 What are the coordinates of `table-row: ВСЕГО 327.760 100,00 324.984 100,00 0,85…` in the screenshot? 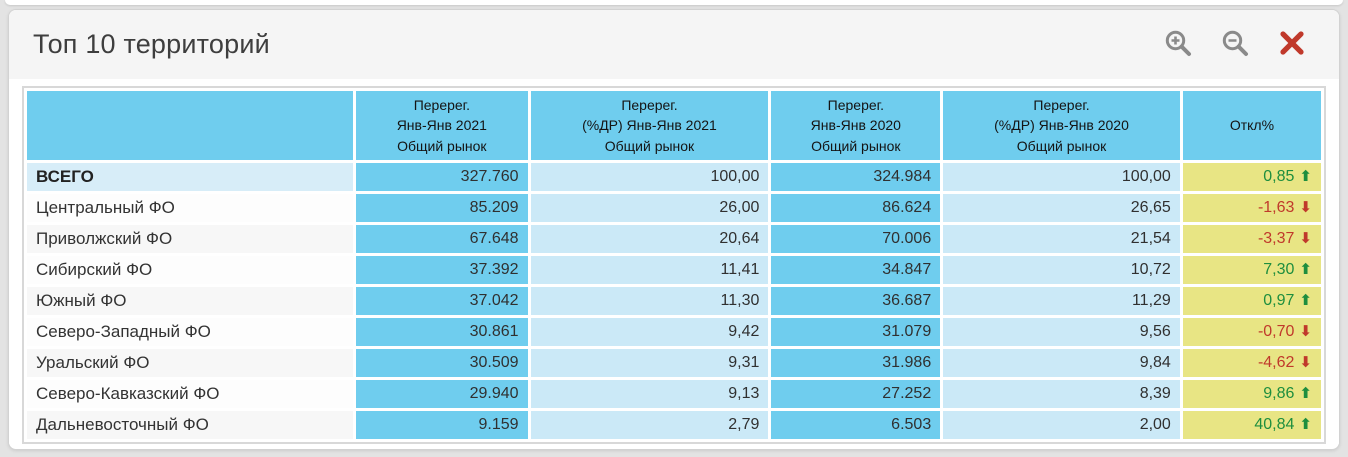 It's located at (674, 176).